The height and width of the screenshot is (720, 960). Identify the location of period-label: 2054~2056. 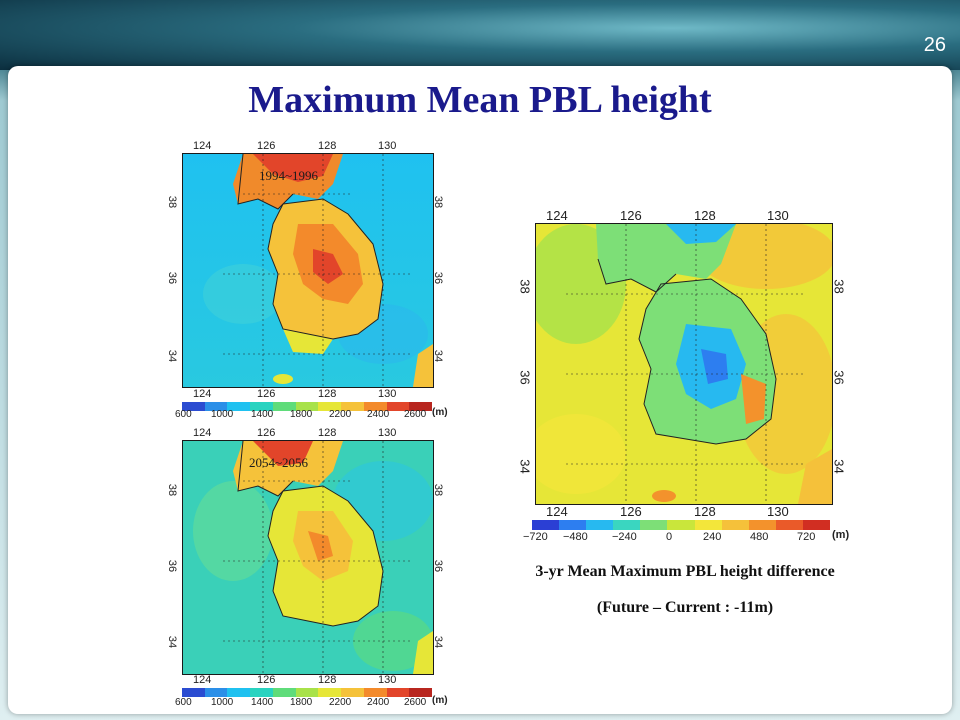
(279, 462).